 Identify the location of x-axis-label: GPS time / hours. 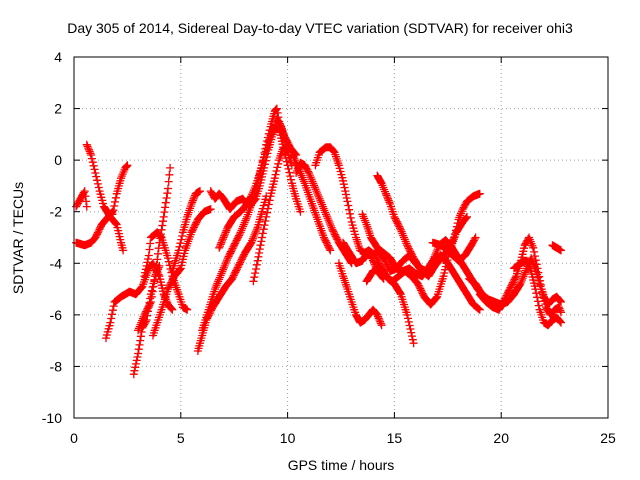
(341, 465).